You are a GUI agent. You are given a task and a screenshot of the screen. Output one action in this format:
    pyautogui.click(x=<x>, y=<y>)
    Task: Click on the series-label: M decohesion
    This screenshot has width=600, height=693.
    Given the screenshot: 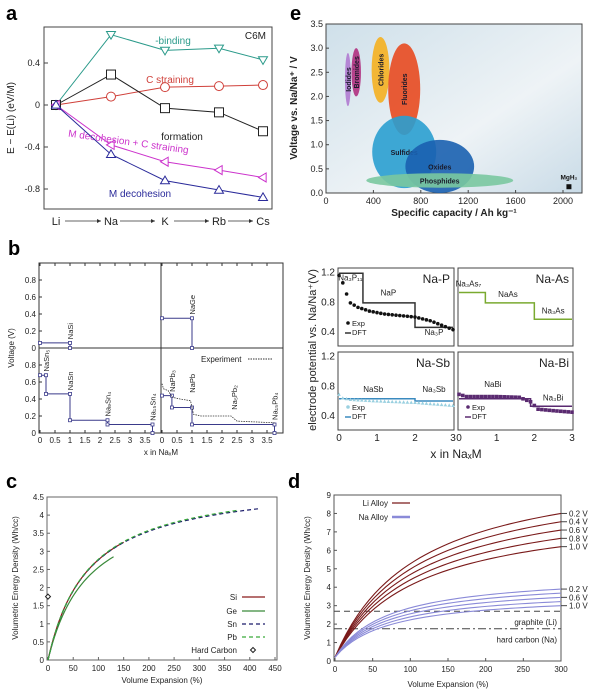 What is the action you would take?
    pyautogui.click(x=140, y=194)
    